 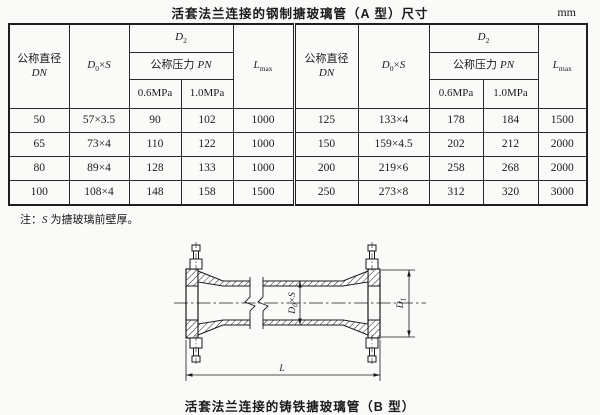 I want to click on header-dn-right: 公称直径 DN, so click(x=325, y=66).